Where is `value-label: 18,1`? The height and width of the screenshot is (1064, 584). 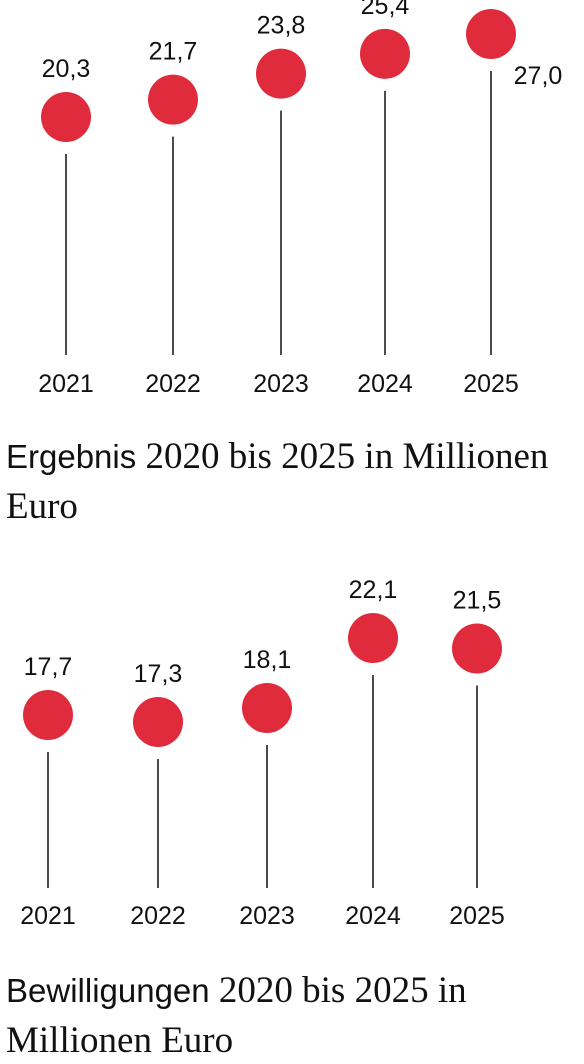 value-label: 18,1 is located at coordinates (267, 660).